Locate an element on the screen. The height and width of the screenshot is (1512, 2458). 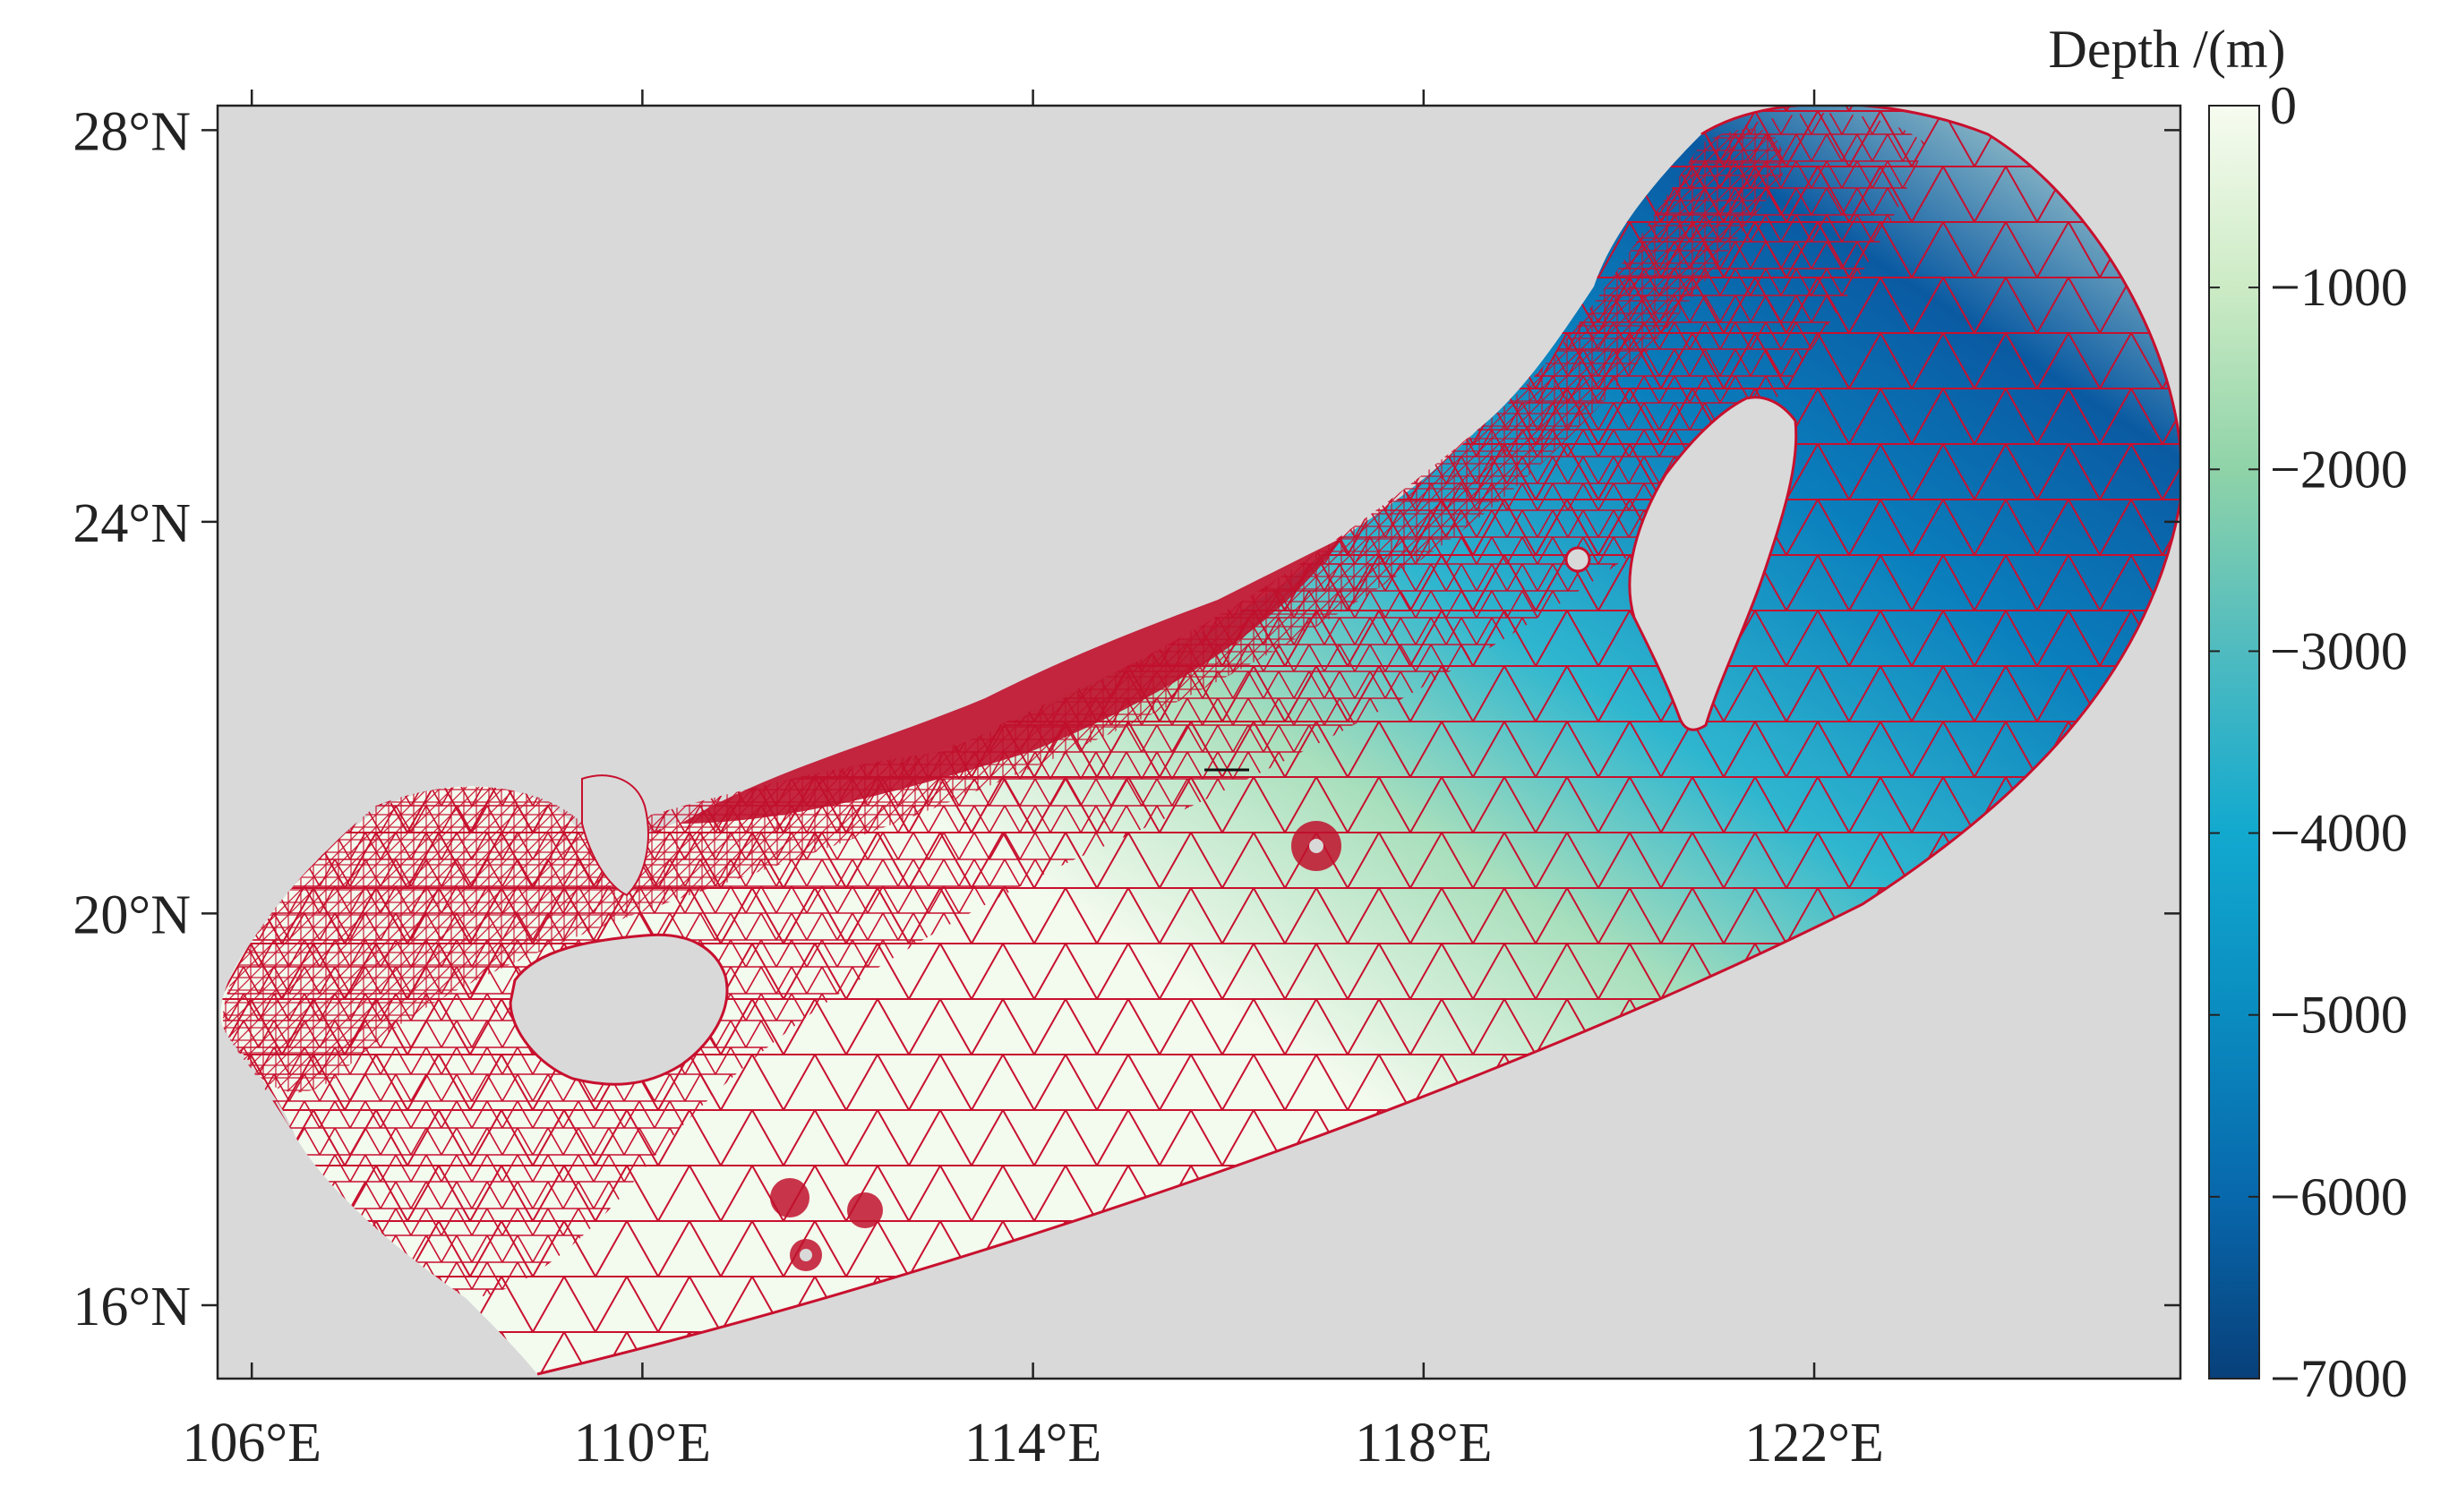
dongsha-island is located at coordinates (1316, 846).